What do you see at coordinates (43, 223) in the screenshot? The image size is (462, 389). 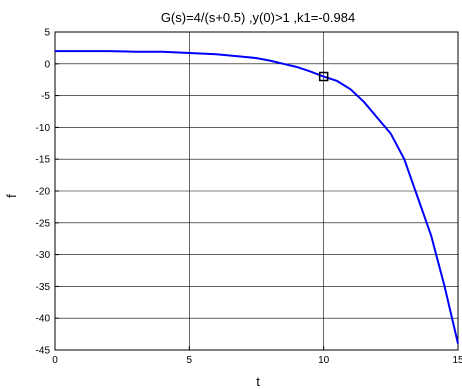 I see `y-tick-label: -25` at bounding box center [43, 223].